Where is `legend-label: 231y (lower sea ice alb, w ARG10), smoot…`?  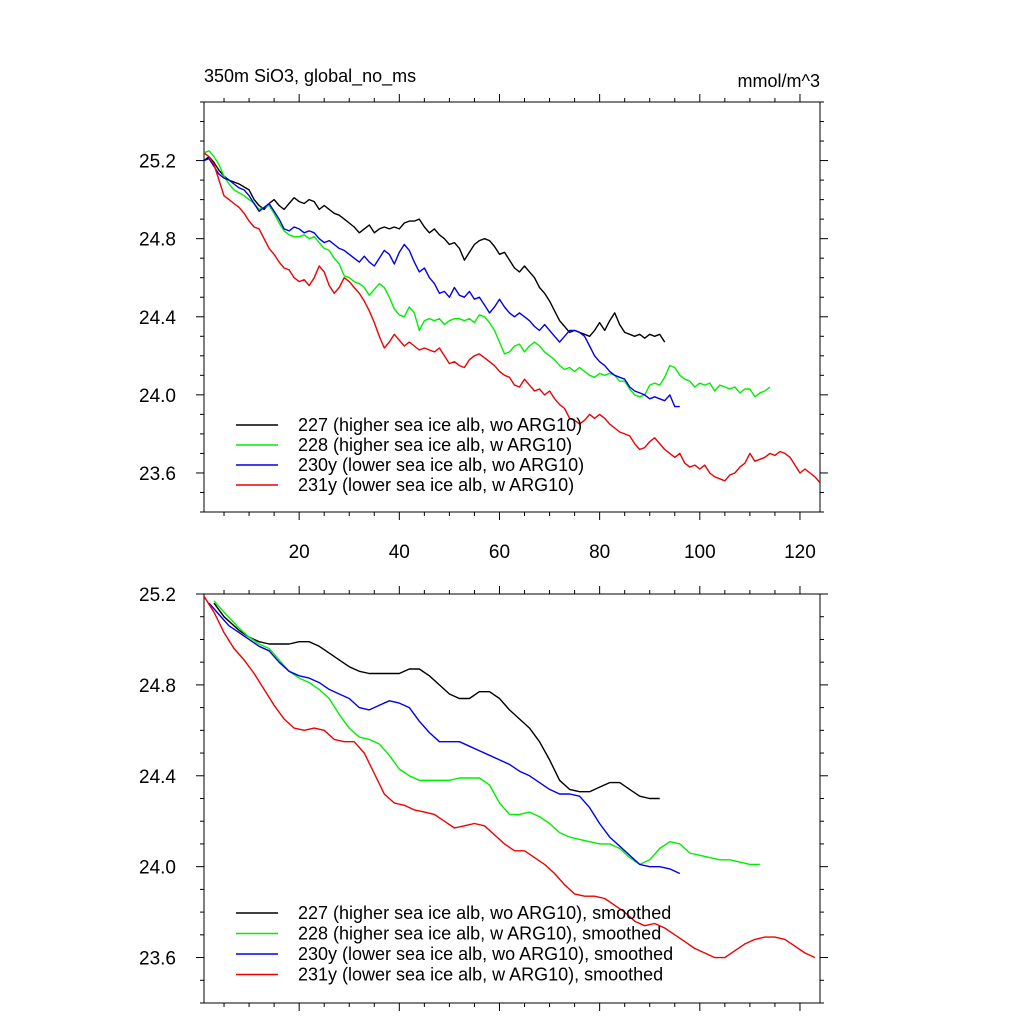 legend-label: 231y (lower sea ice alb, w ARG10), smoot… is located at coordinates (480, 975).